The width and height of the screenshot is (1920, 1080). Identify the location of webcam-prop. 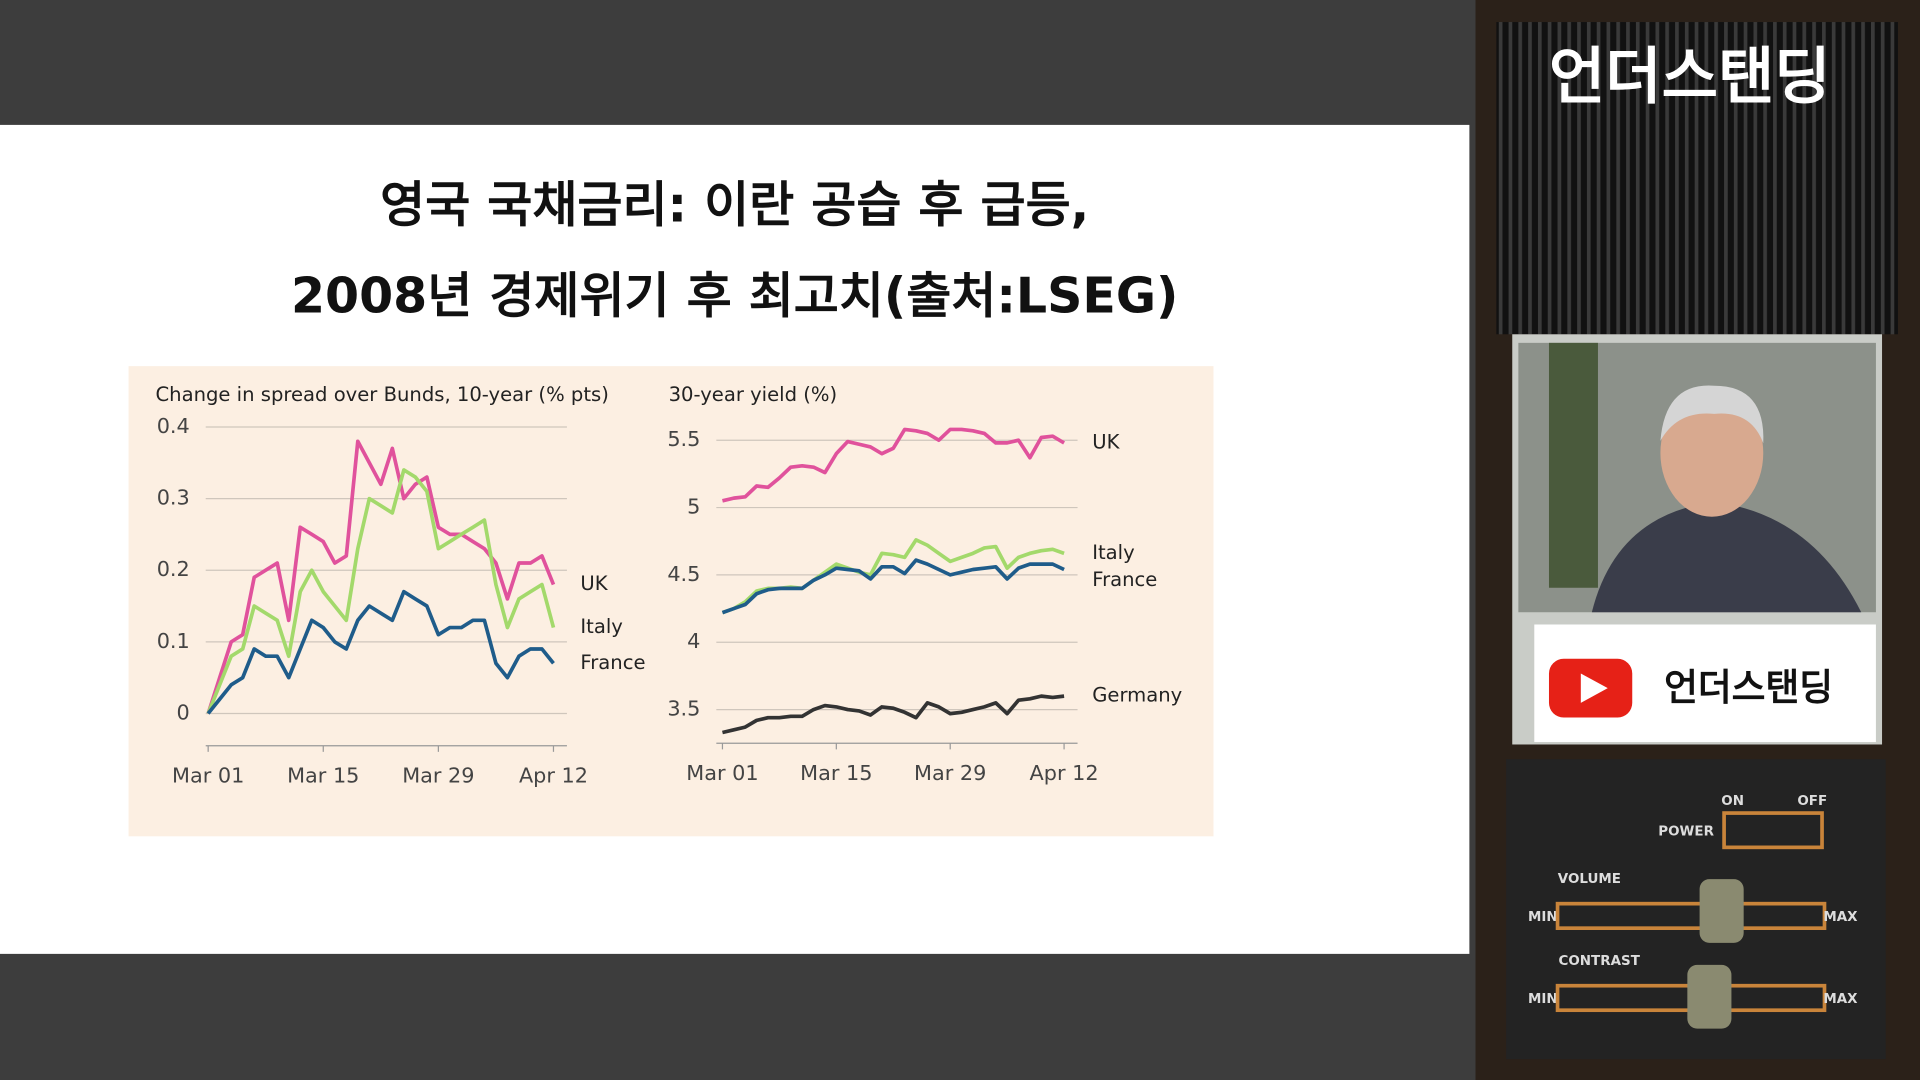
(1573, 465).